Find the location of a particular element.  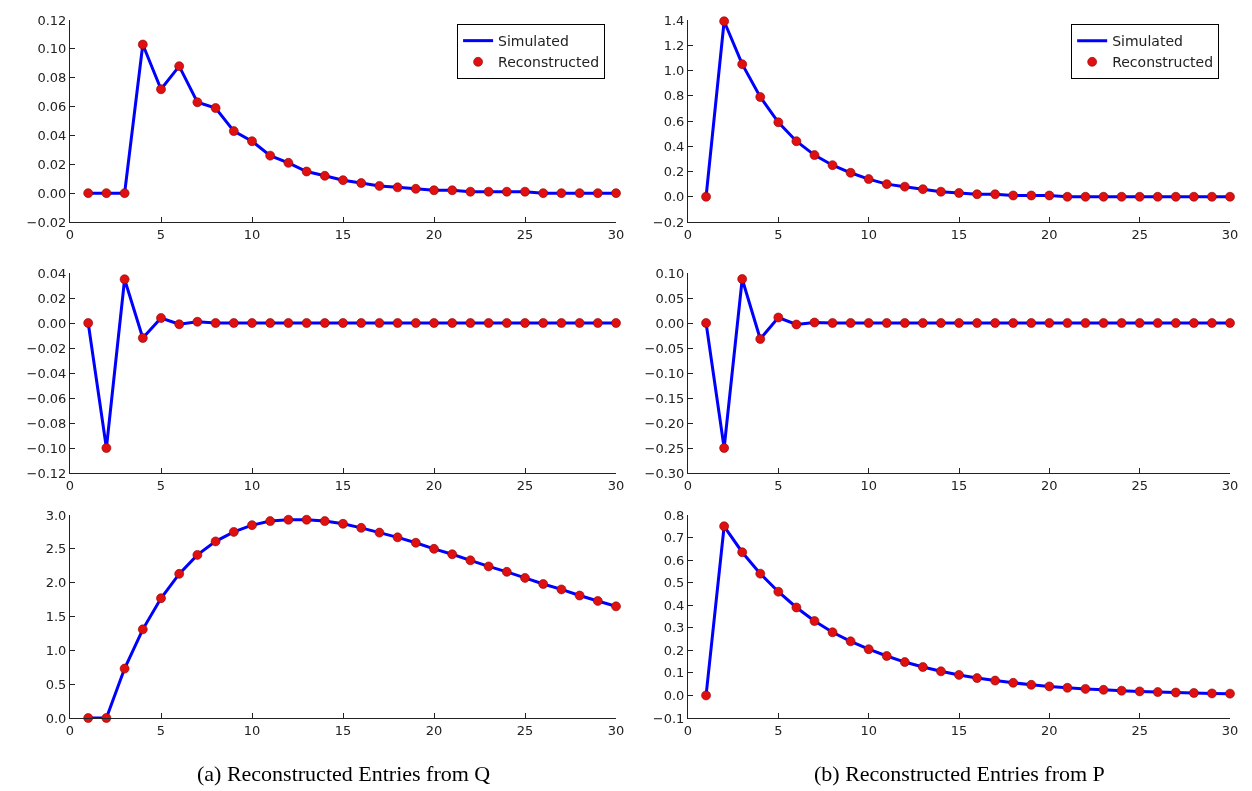

x-tick-label: 20 is located at coordinates (1049, 485).